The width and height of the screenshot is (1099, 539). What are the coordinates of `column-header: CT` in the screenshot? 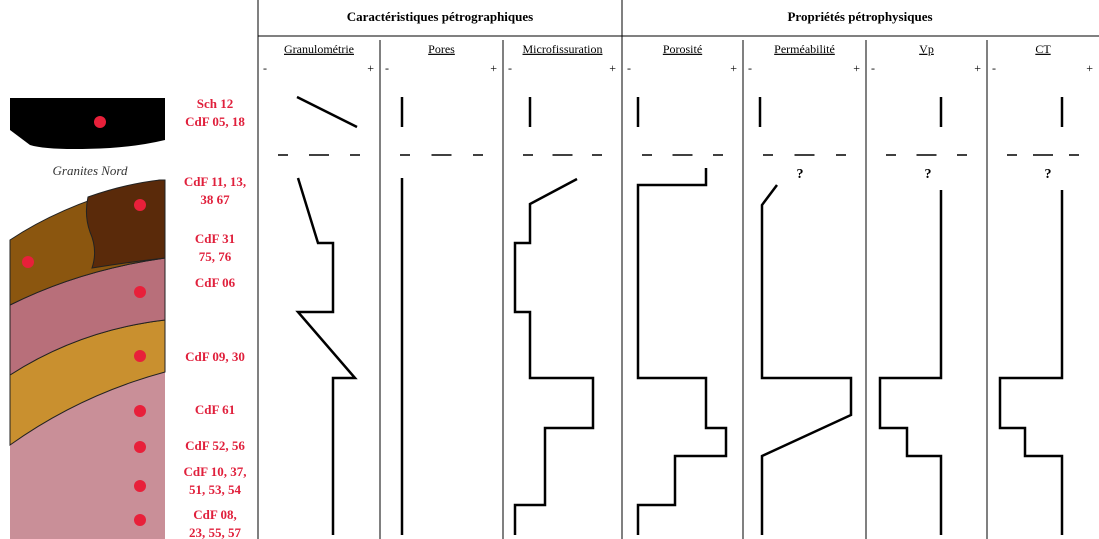 It's located at (1043, 49).